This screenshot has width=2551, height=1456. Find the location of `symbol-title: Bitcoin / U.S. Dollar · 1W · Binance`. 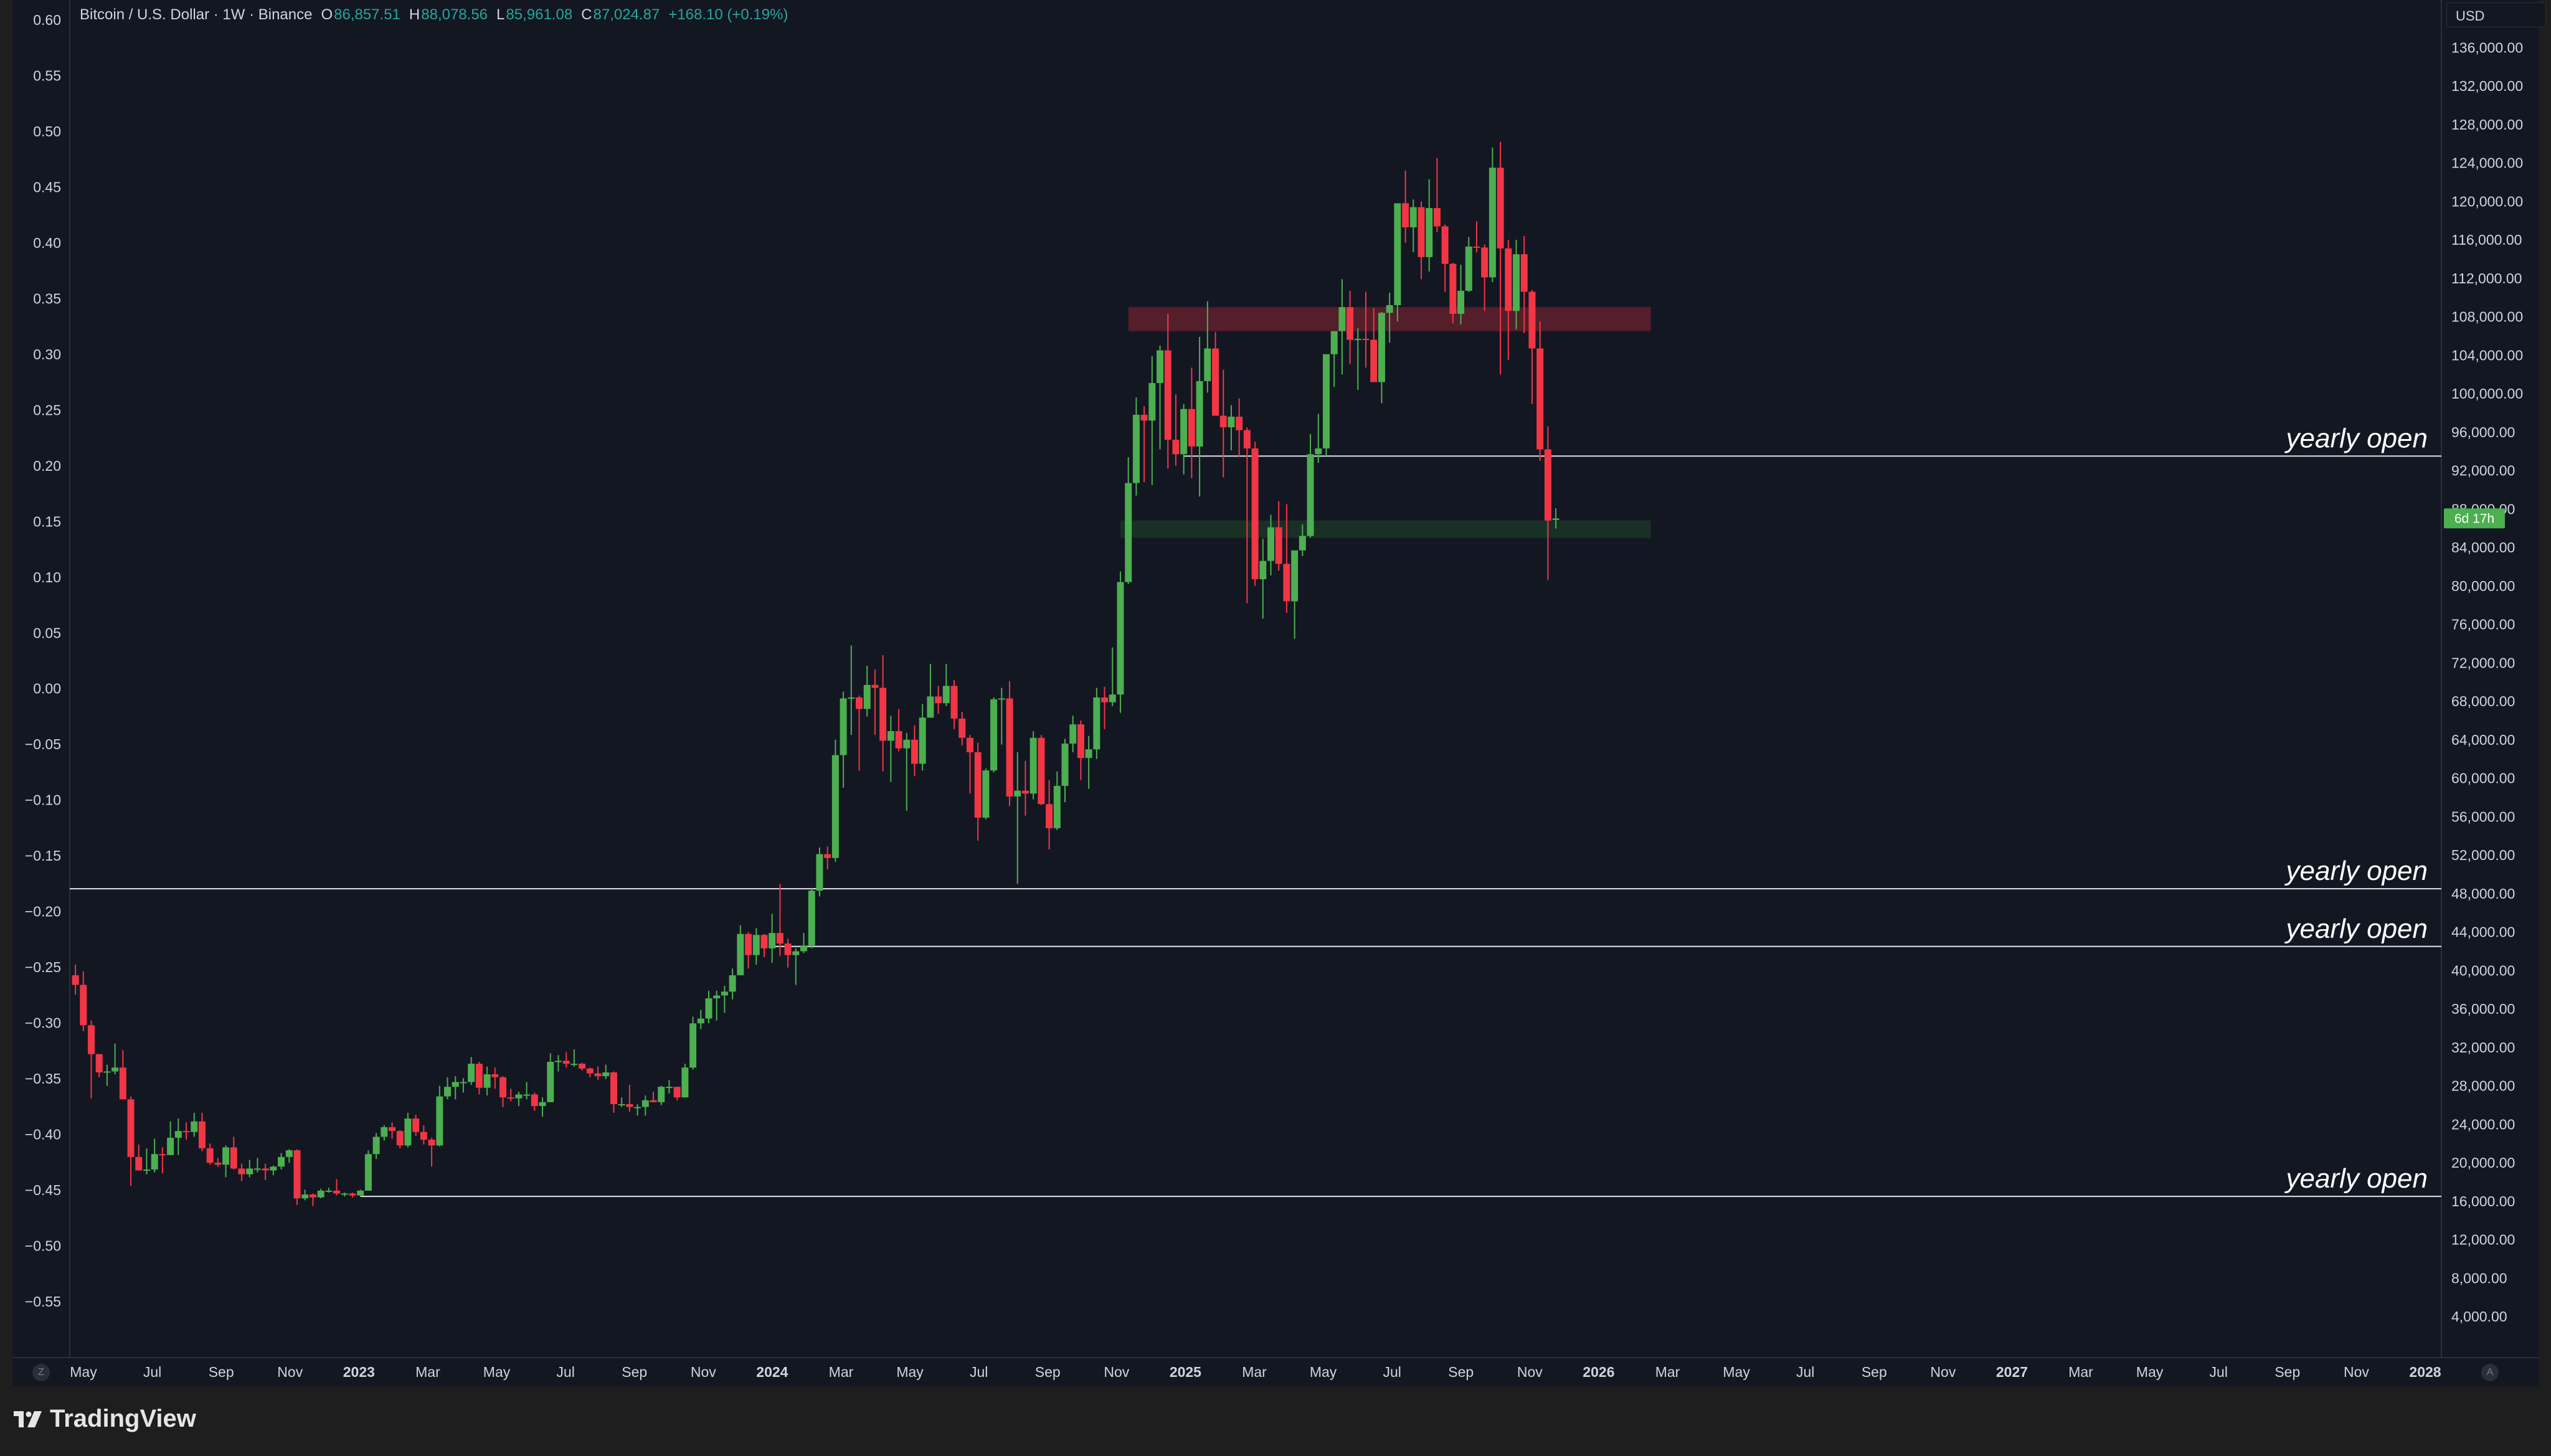

symbol-title: Bitcoin / U.S. Dollar · 1W · Binance is located at coordinates (196, 15).